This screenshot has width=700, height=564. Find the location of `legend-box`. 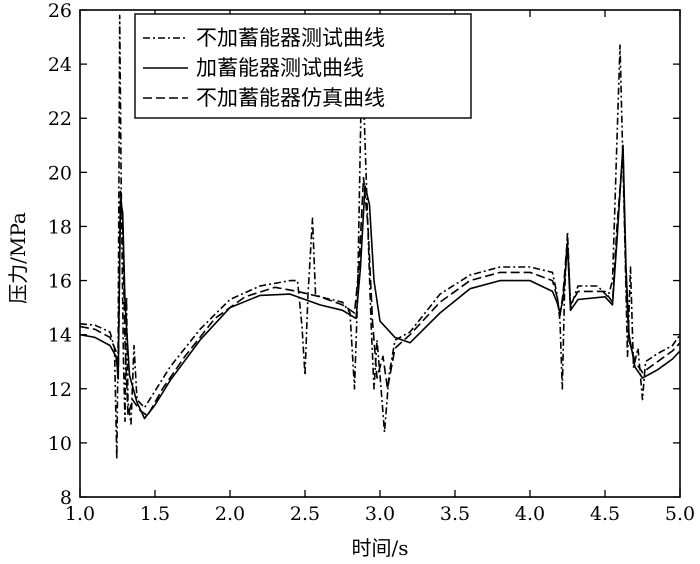

legend-box is located at coordinates (303, 66).